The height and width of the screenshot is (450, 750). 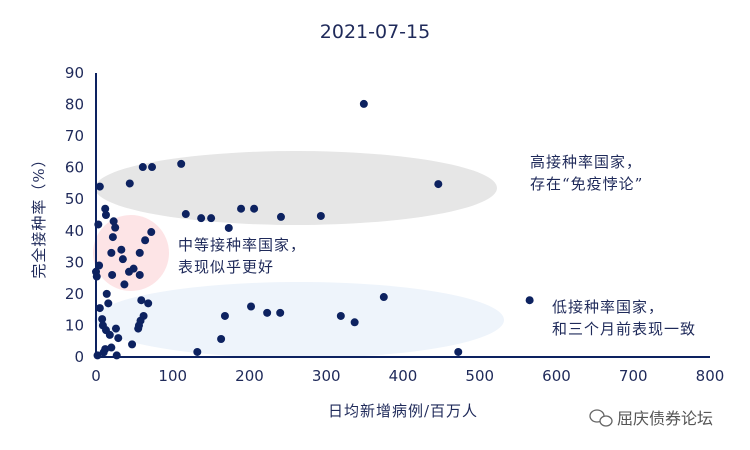 What do you see at coordinates (249, 376) in the screenshot?
I see `x-tick-label: 200` at bounding box center [249, 376].